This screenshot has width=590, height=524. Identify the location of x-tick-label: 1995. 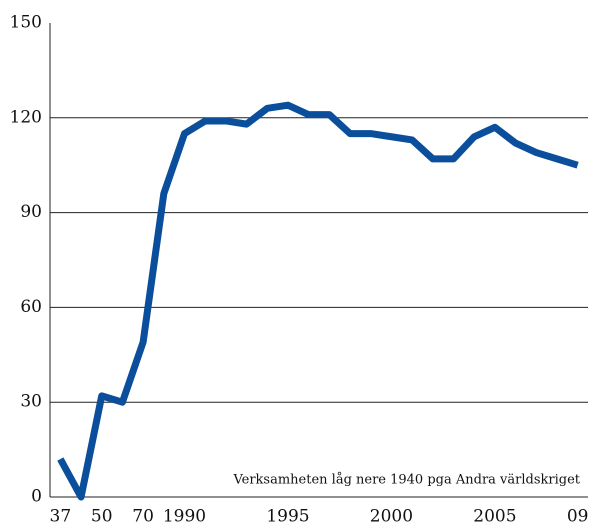
(287, 515).